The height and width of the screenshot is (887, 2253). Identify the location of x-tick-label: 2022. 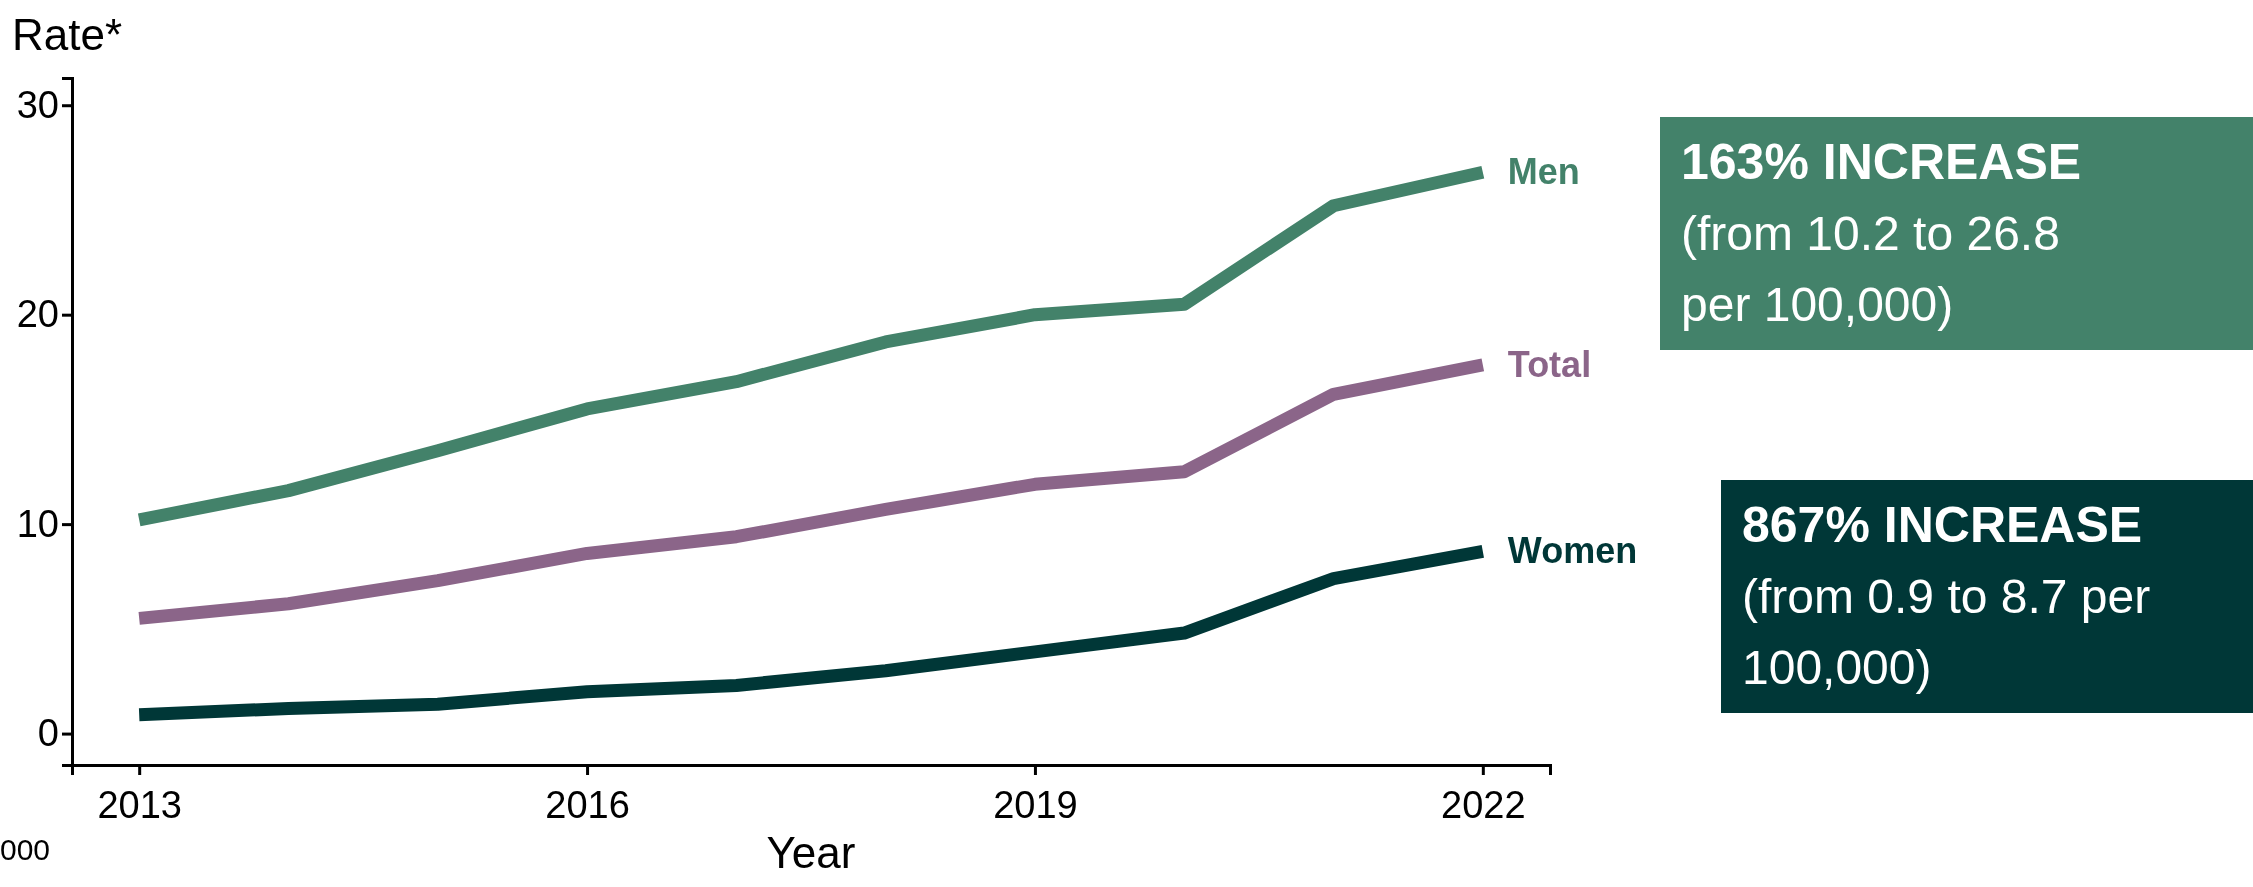
(1483, 804).